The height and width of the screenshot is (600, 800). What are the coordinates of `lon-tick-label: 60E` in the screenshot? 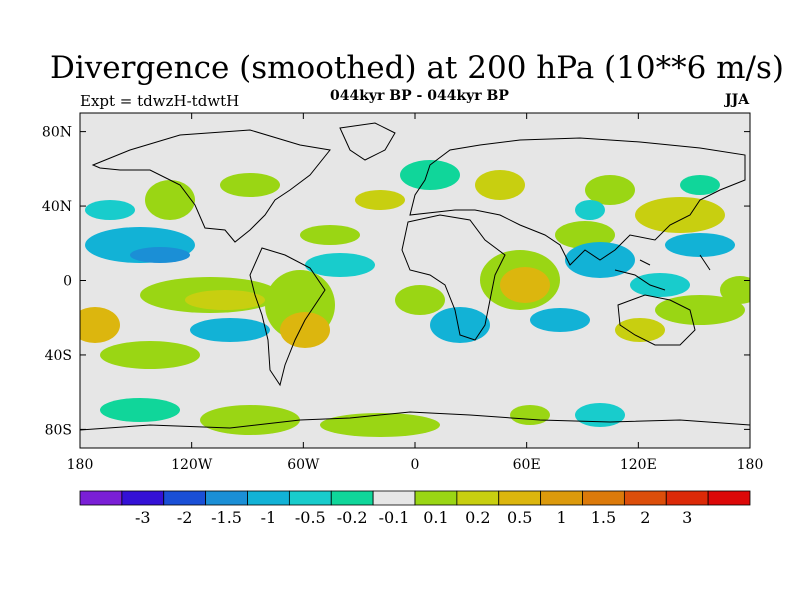 It's located at (527, 465).